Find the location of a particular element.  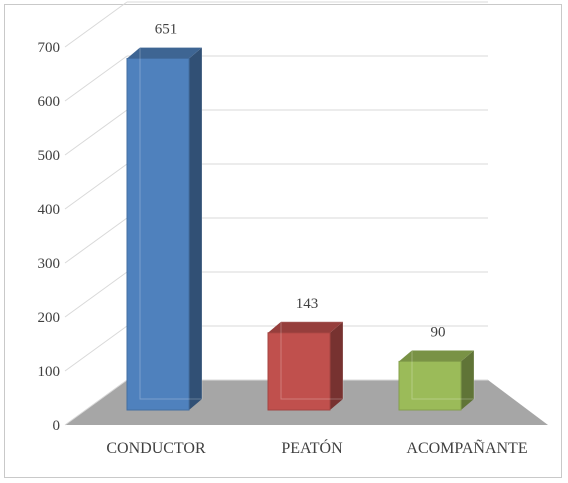

x-category-label: ACOMPAÑANTE is located at coordinates (466, 448).